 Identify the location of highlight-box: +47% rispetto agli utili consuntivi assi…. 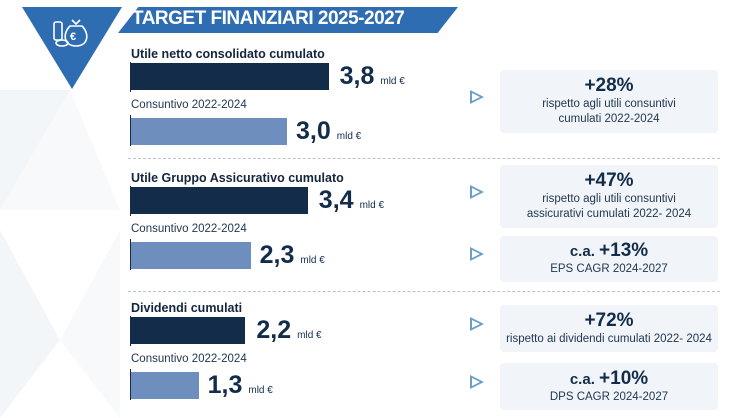
(609, 196).